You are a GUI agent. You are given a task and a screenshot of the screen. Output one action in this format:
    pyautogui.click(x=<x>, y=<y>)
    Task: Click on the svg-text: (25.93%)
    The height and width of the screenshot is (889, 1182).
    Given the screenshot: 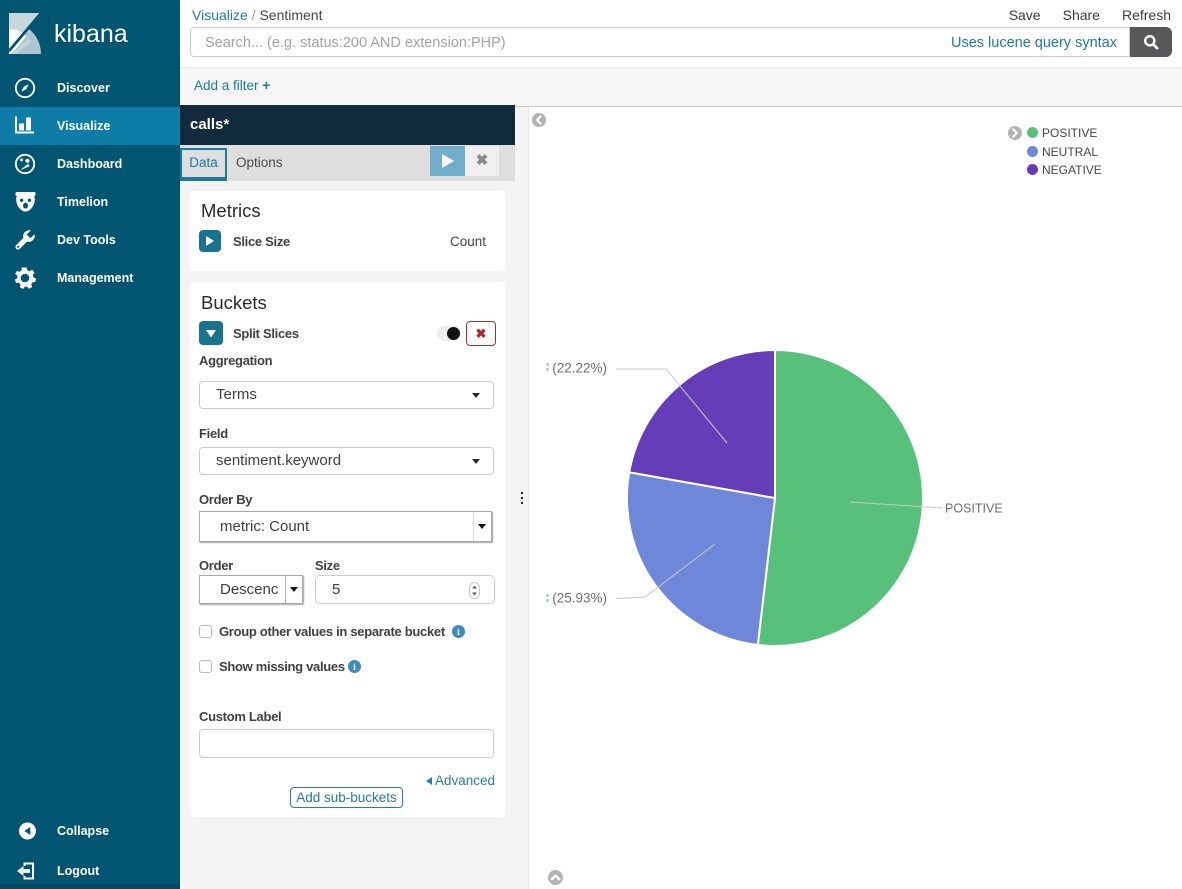 What is the action you would take?
    pyautogui.click(x=579, y=598)
    